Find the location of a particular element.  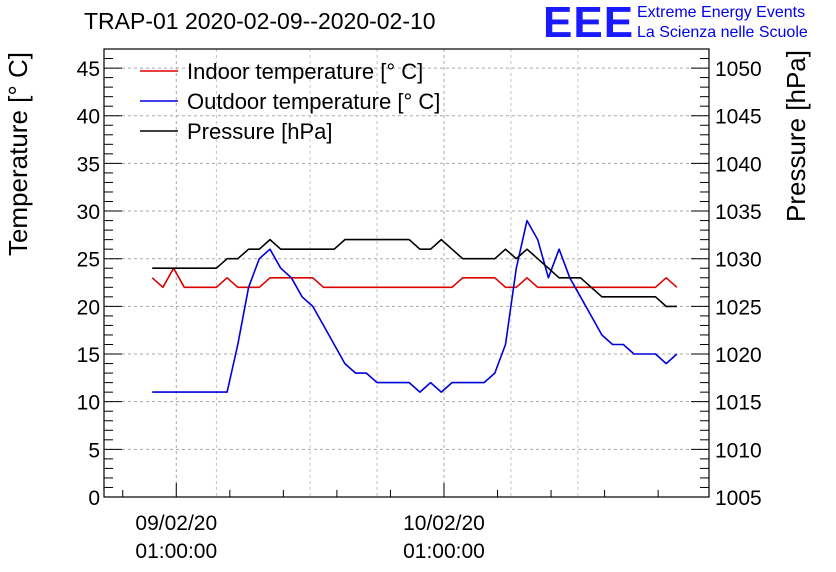

y-tick-label: 25 is located at coordinates (88, 260).